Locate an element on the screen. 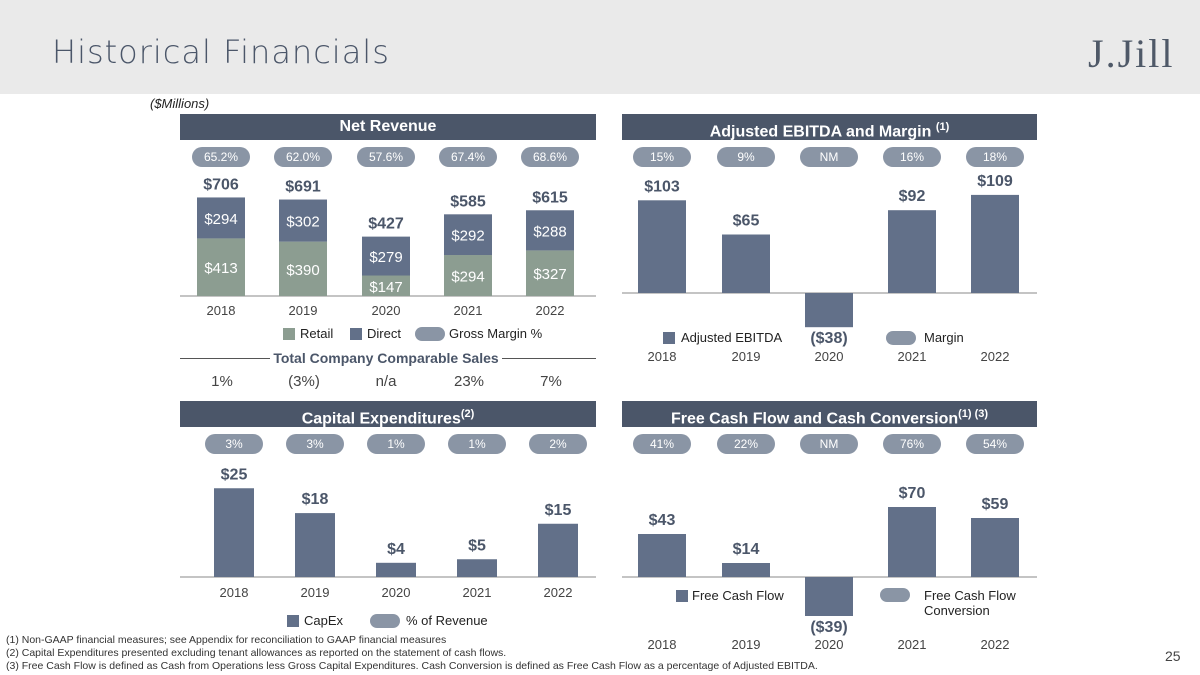  fcf-conversion-legend-line2: Conversion is located at coordinates (957, 610).